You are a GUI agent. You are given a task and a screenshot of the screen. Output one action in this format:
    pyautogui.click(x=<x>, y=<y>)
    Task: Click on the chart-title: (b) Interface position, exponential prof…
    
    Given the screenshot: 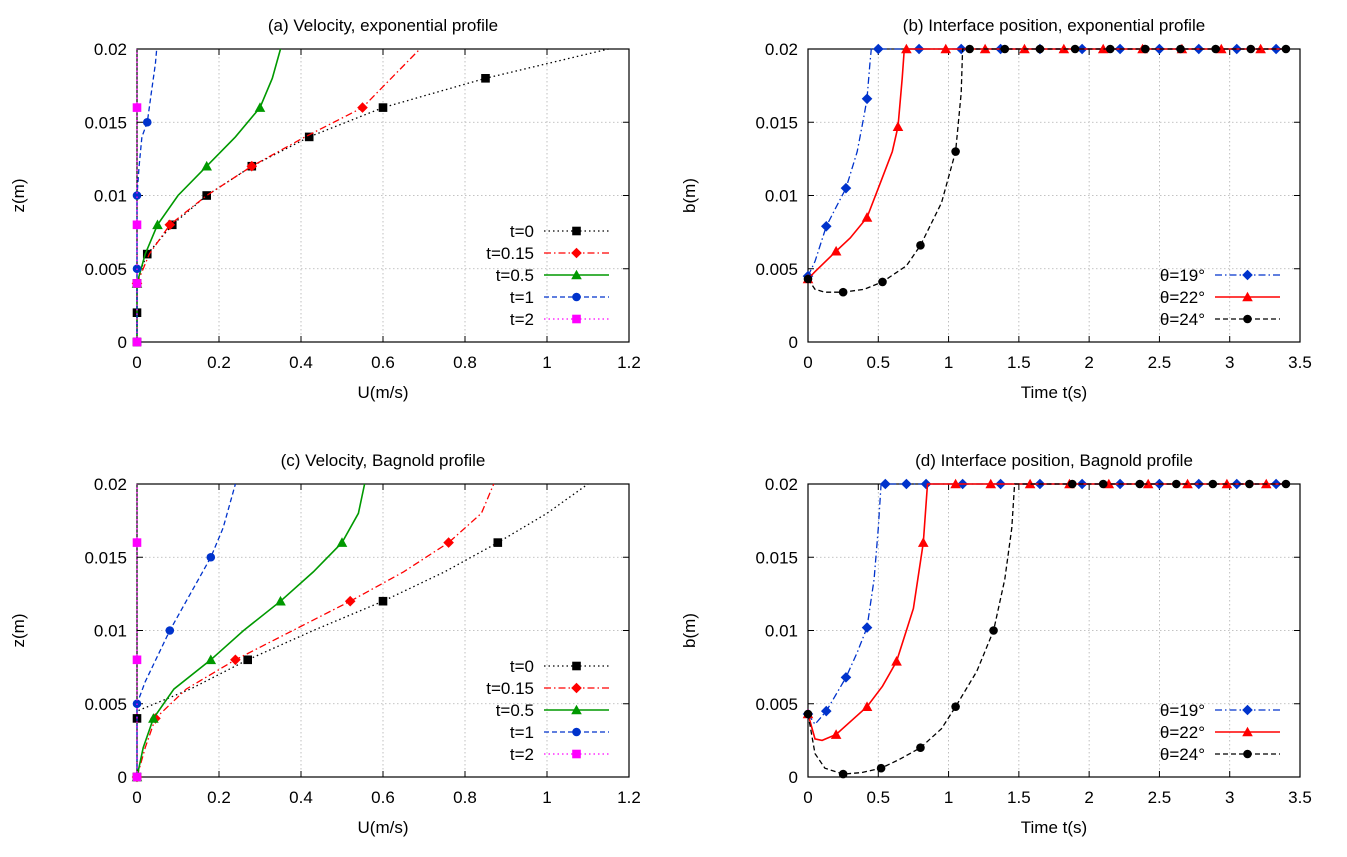 What is the action you would take?
    pyautogui.click(x=1054, y=25)
    